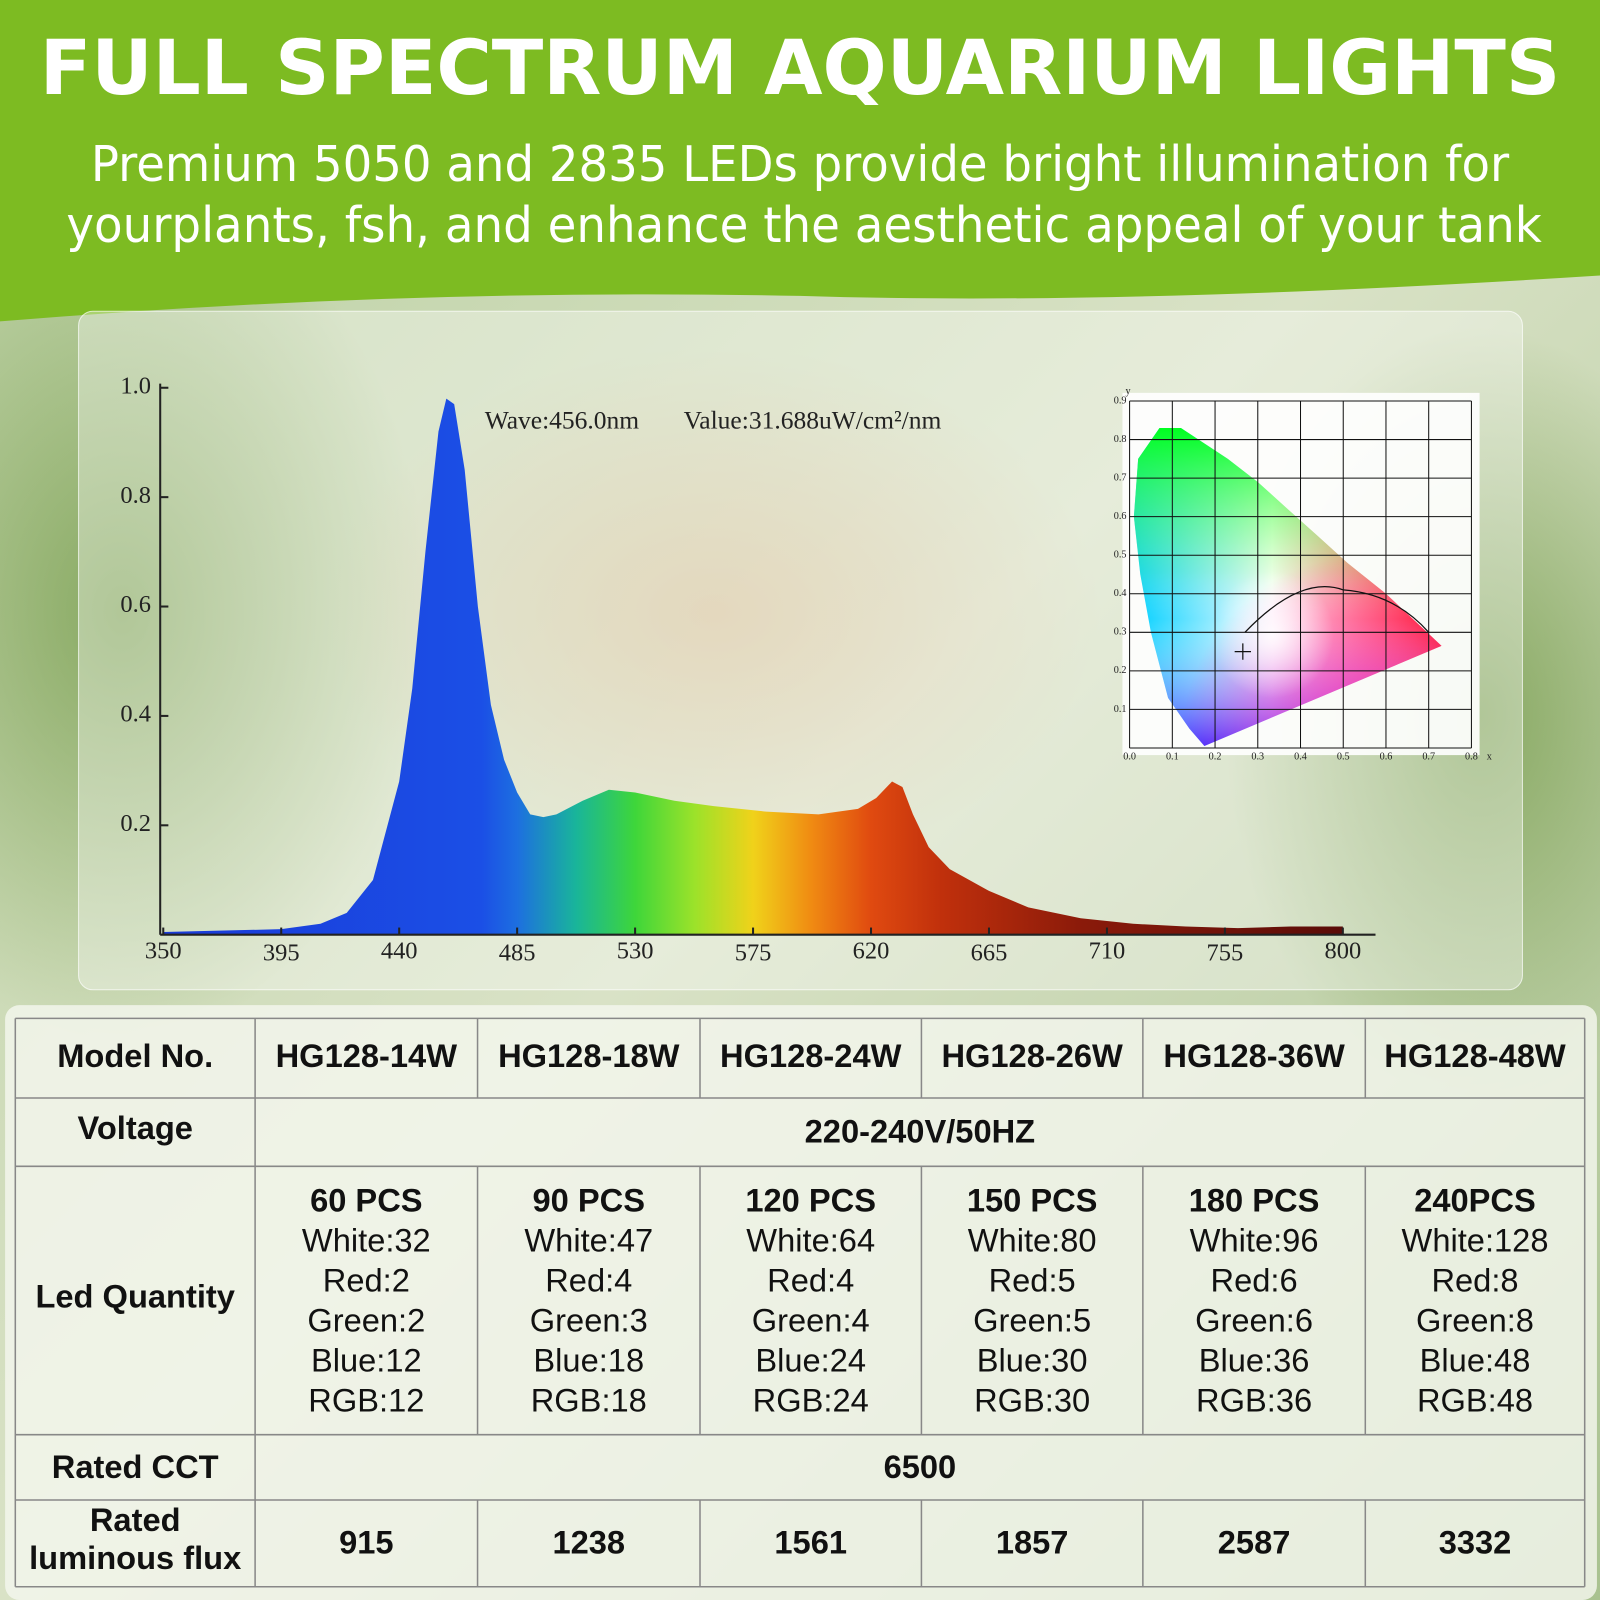 Image resolution: width=1600 pixels, height=1600 pixels. Describe the element at coordinates (1032, 1280) in the screenshot. I see `cell: Red:5` at that location.